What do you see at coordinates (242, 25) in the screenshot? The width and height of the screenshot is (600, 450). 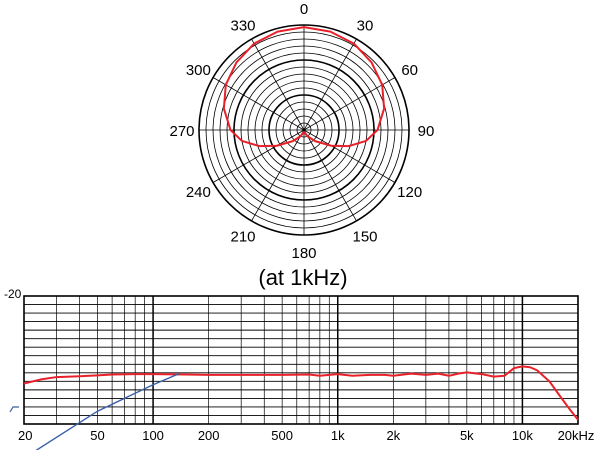 I see `polar-angle-label: 330` at bounding box center [242, 25].